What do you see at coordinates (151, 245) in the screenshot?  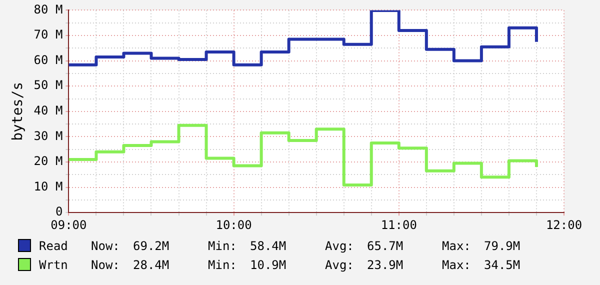 I see `text: 69.2M` at bounding box center [151, 245].